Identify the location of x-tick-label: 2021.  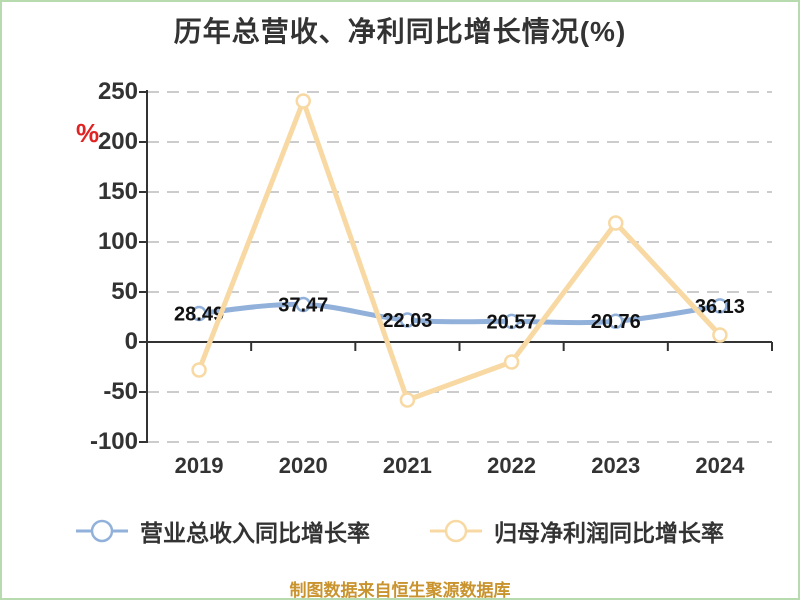
(407, 465).